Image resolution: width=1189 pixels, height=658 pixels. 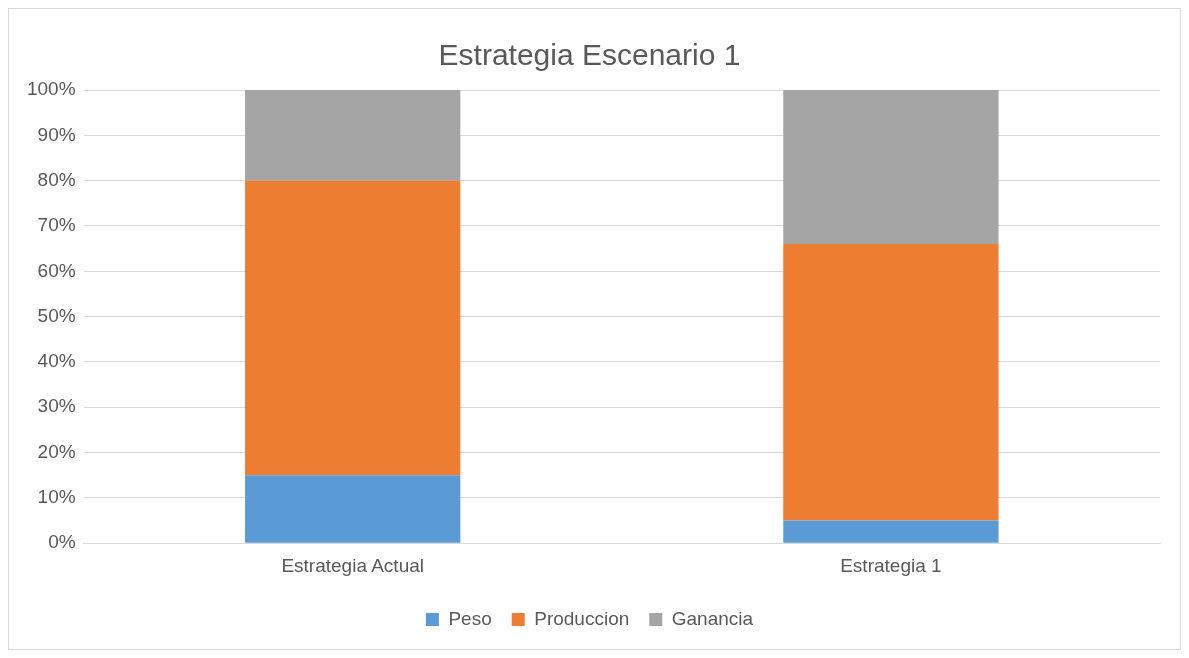 What do you see at coordinates (56, 497) in the screenshot?
I see `y-tick-label: 10%` at bounding box center [56, 497].